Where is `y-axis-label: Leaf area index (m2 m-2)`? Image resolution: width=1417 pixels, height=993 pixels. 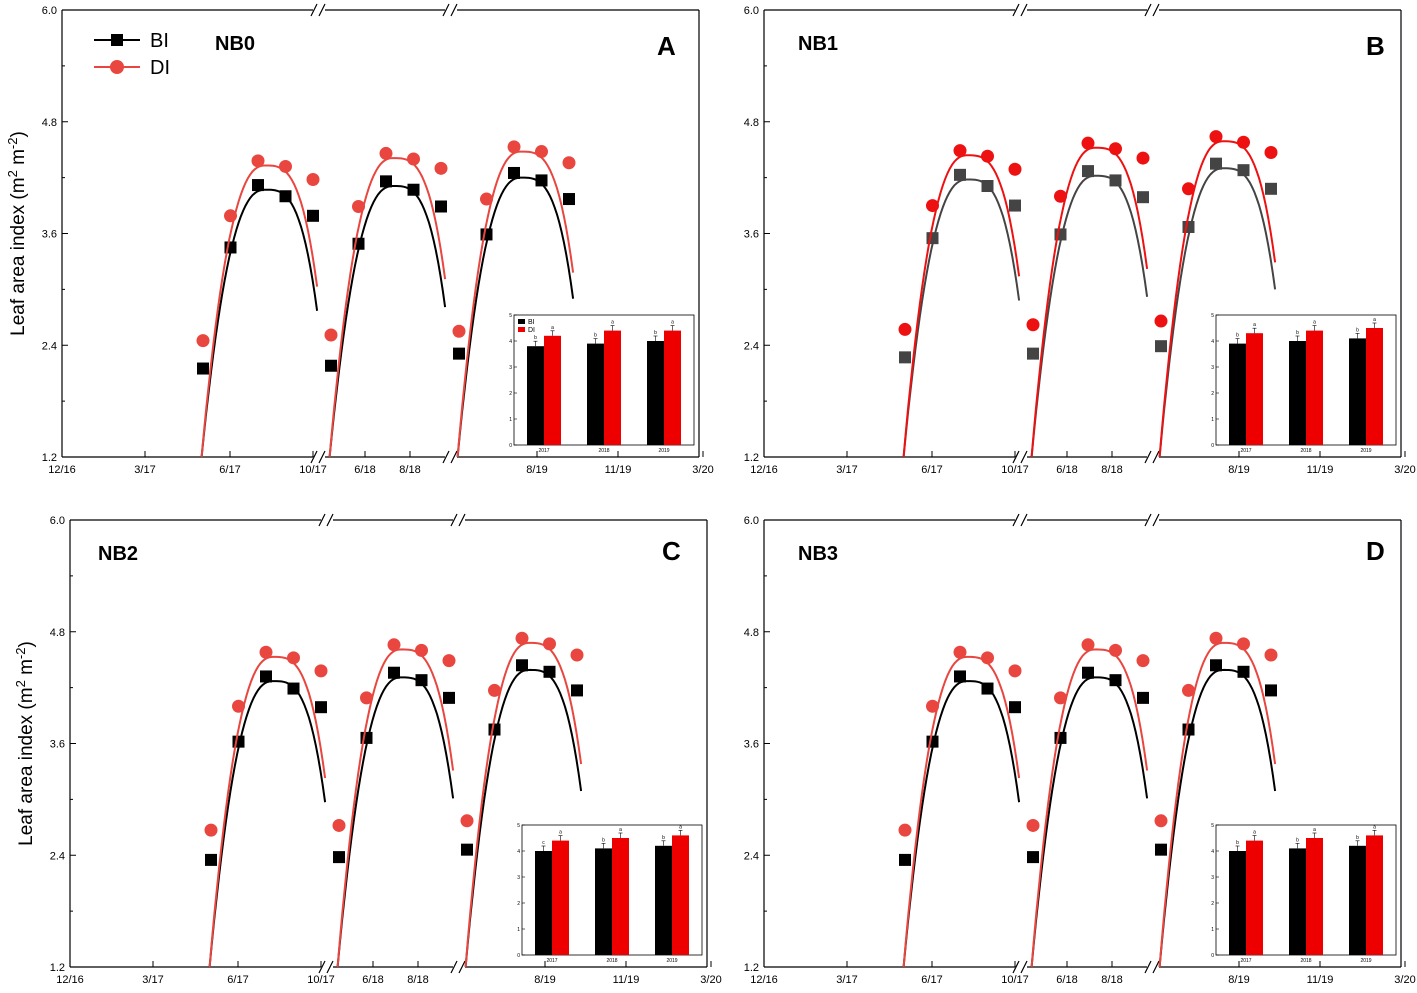
y-axis-label: Leaf area index (m2 m-2) is located at coordinates (25, 743).